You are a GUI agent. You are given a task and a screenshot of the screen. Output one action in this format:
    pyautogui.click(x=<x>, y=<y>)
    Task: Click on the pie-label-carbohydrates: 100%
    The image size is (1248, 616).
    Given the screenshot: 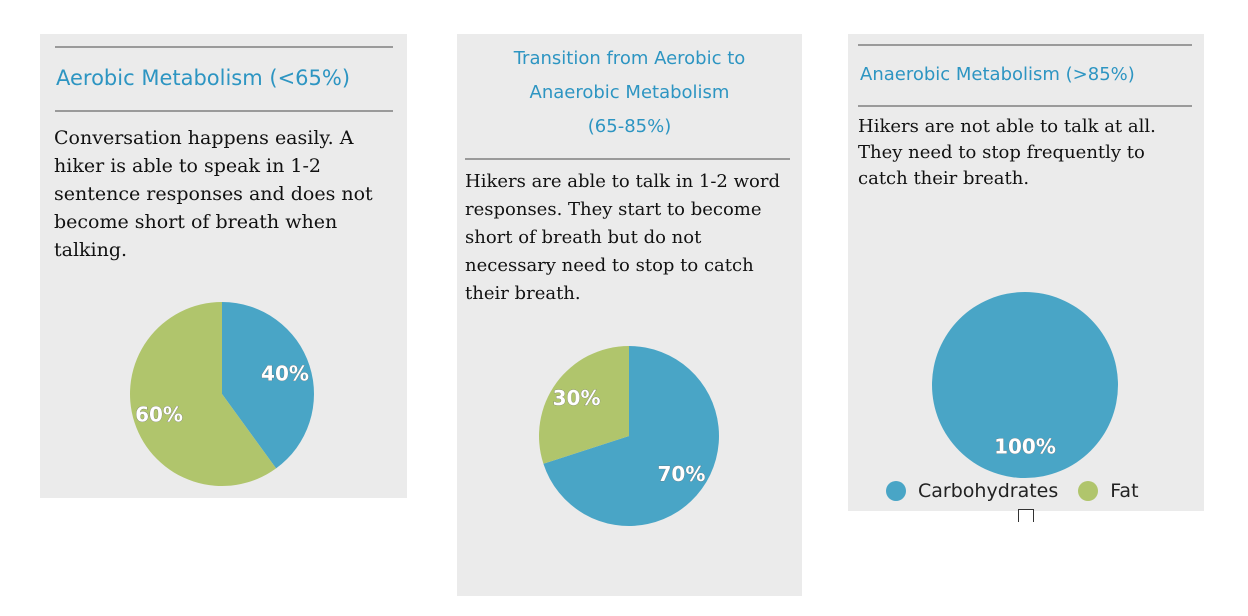 What is the action you would take?
    pyautogui.click(x=1025, y=446)
    